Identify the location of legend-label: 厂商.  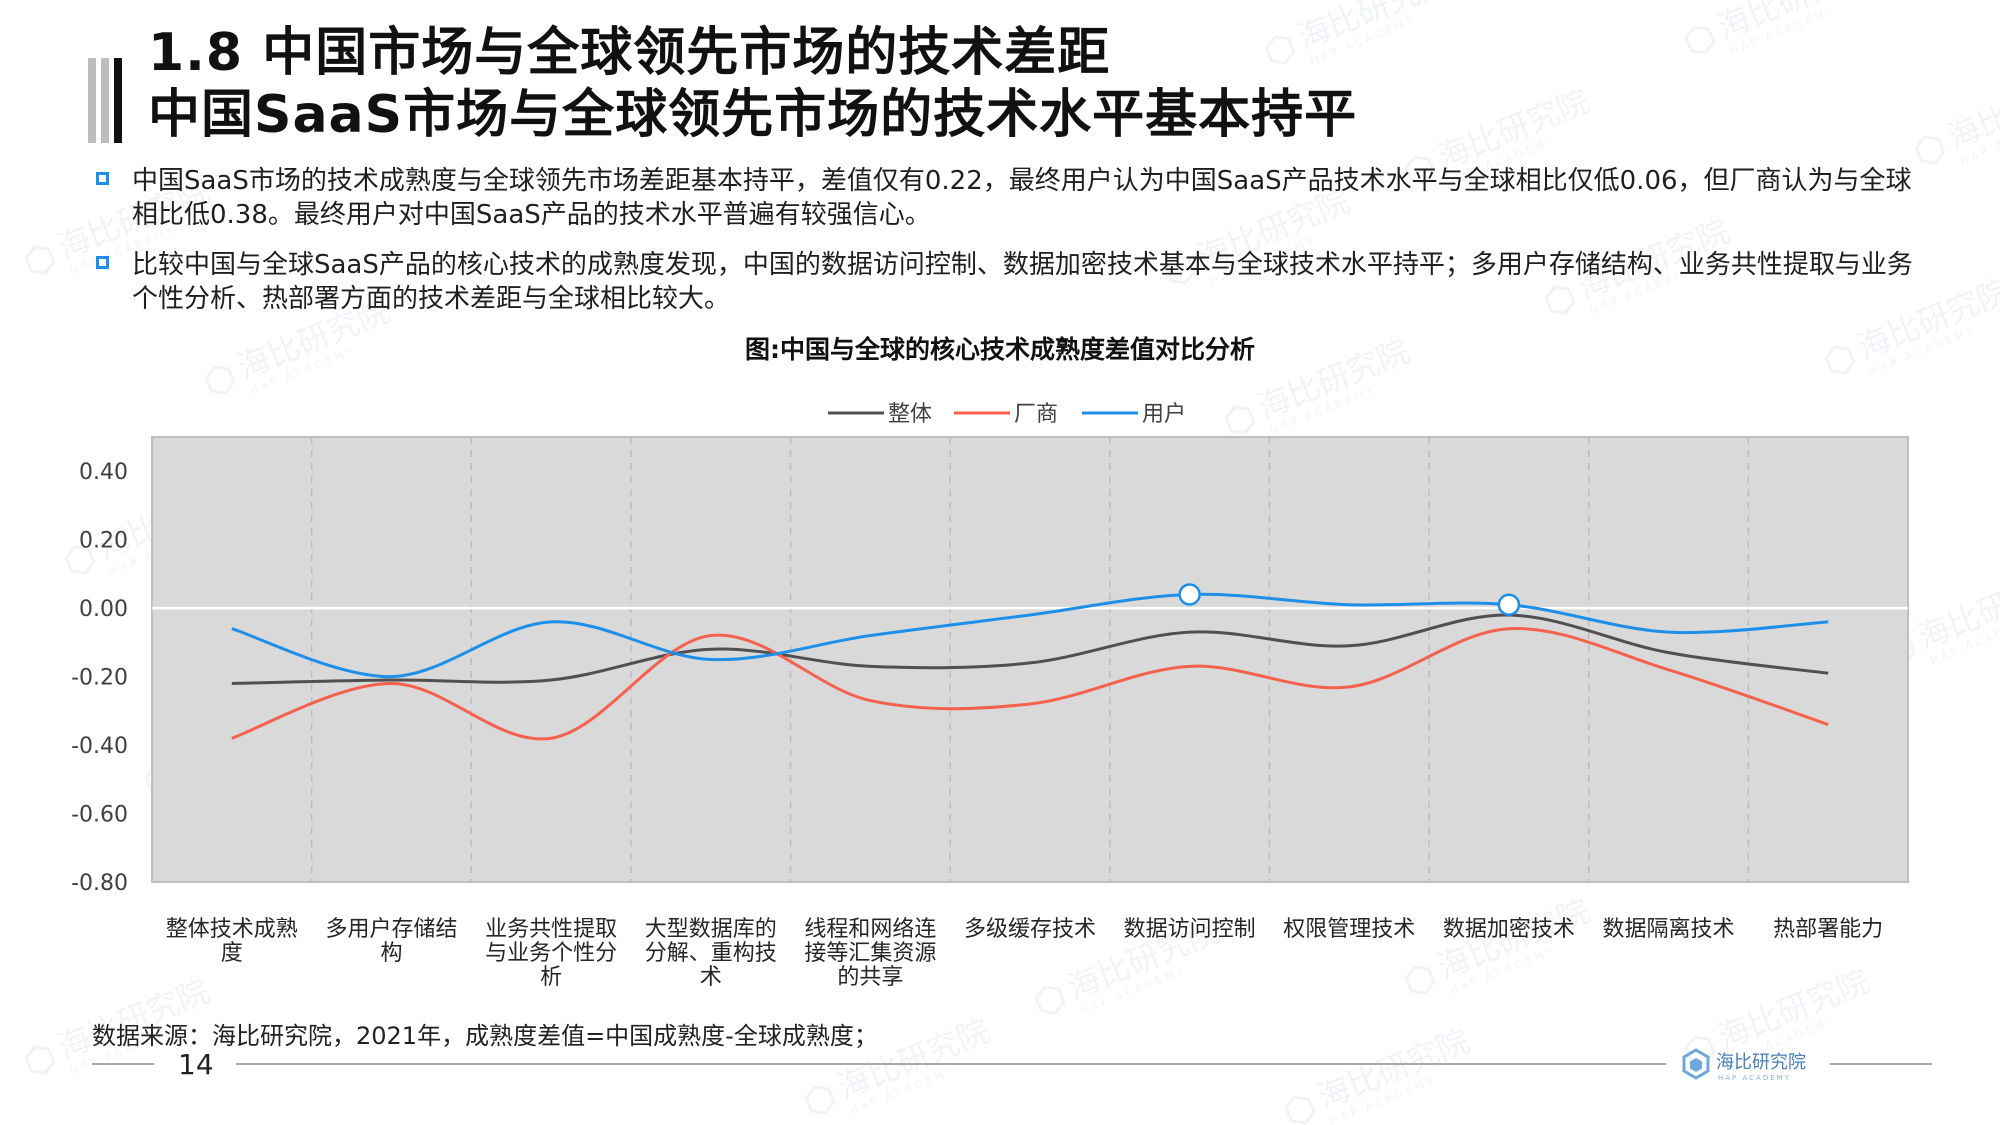
(1036, 414).